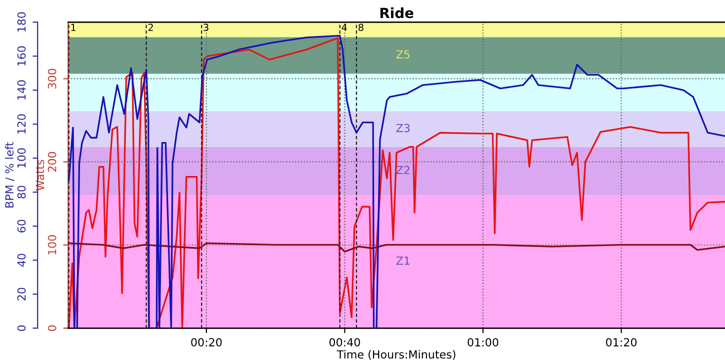 The image size is (725, 363). Describe the element at coordinates (344, 27) in the screenshot. I see `annotation: 4` at that location.